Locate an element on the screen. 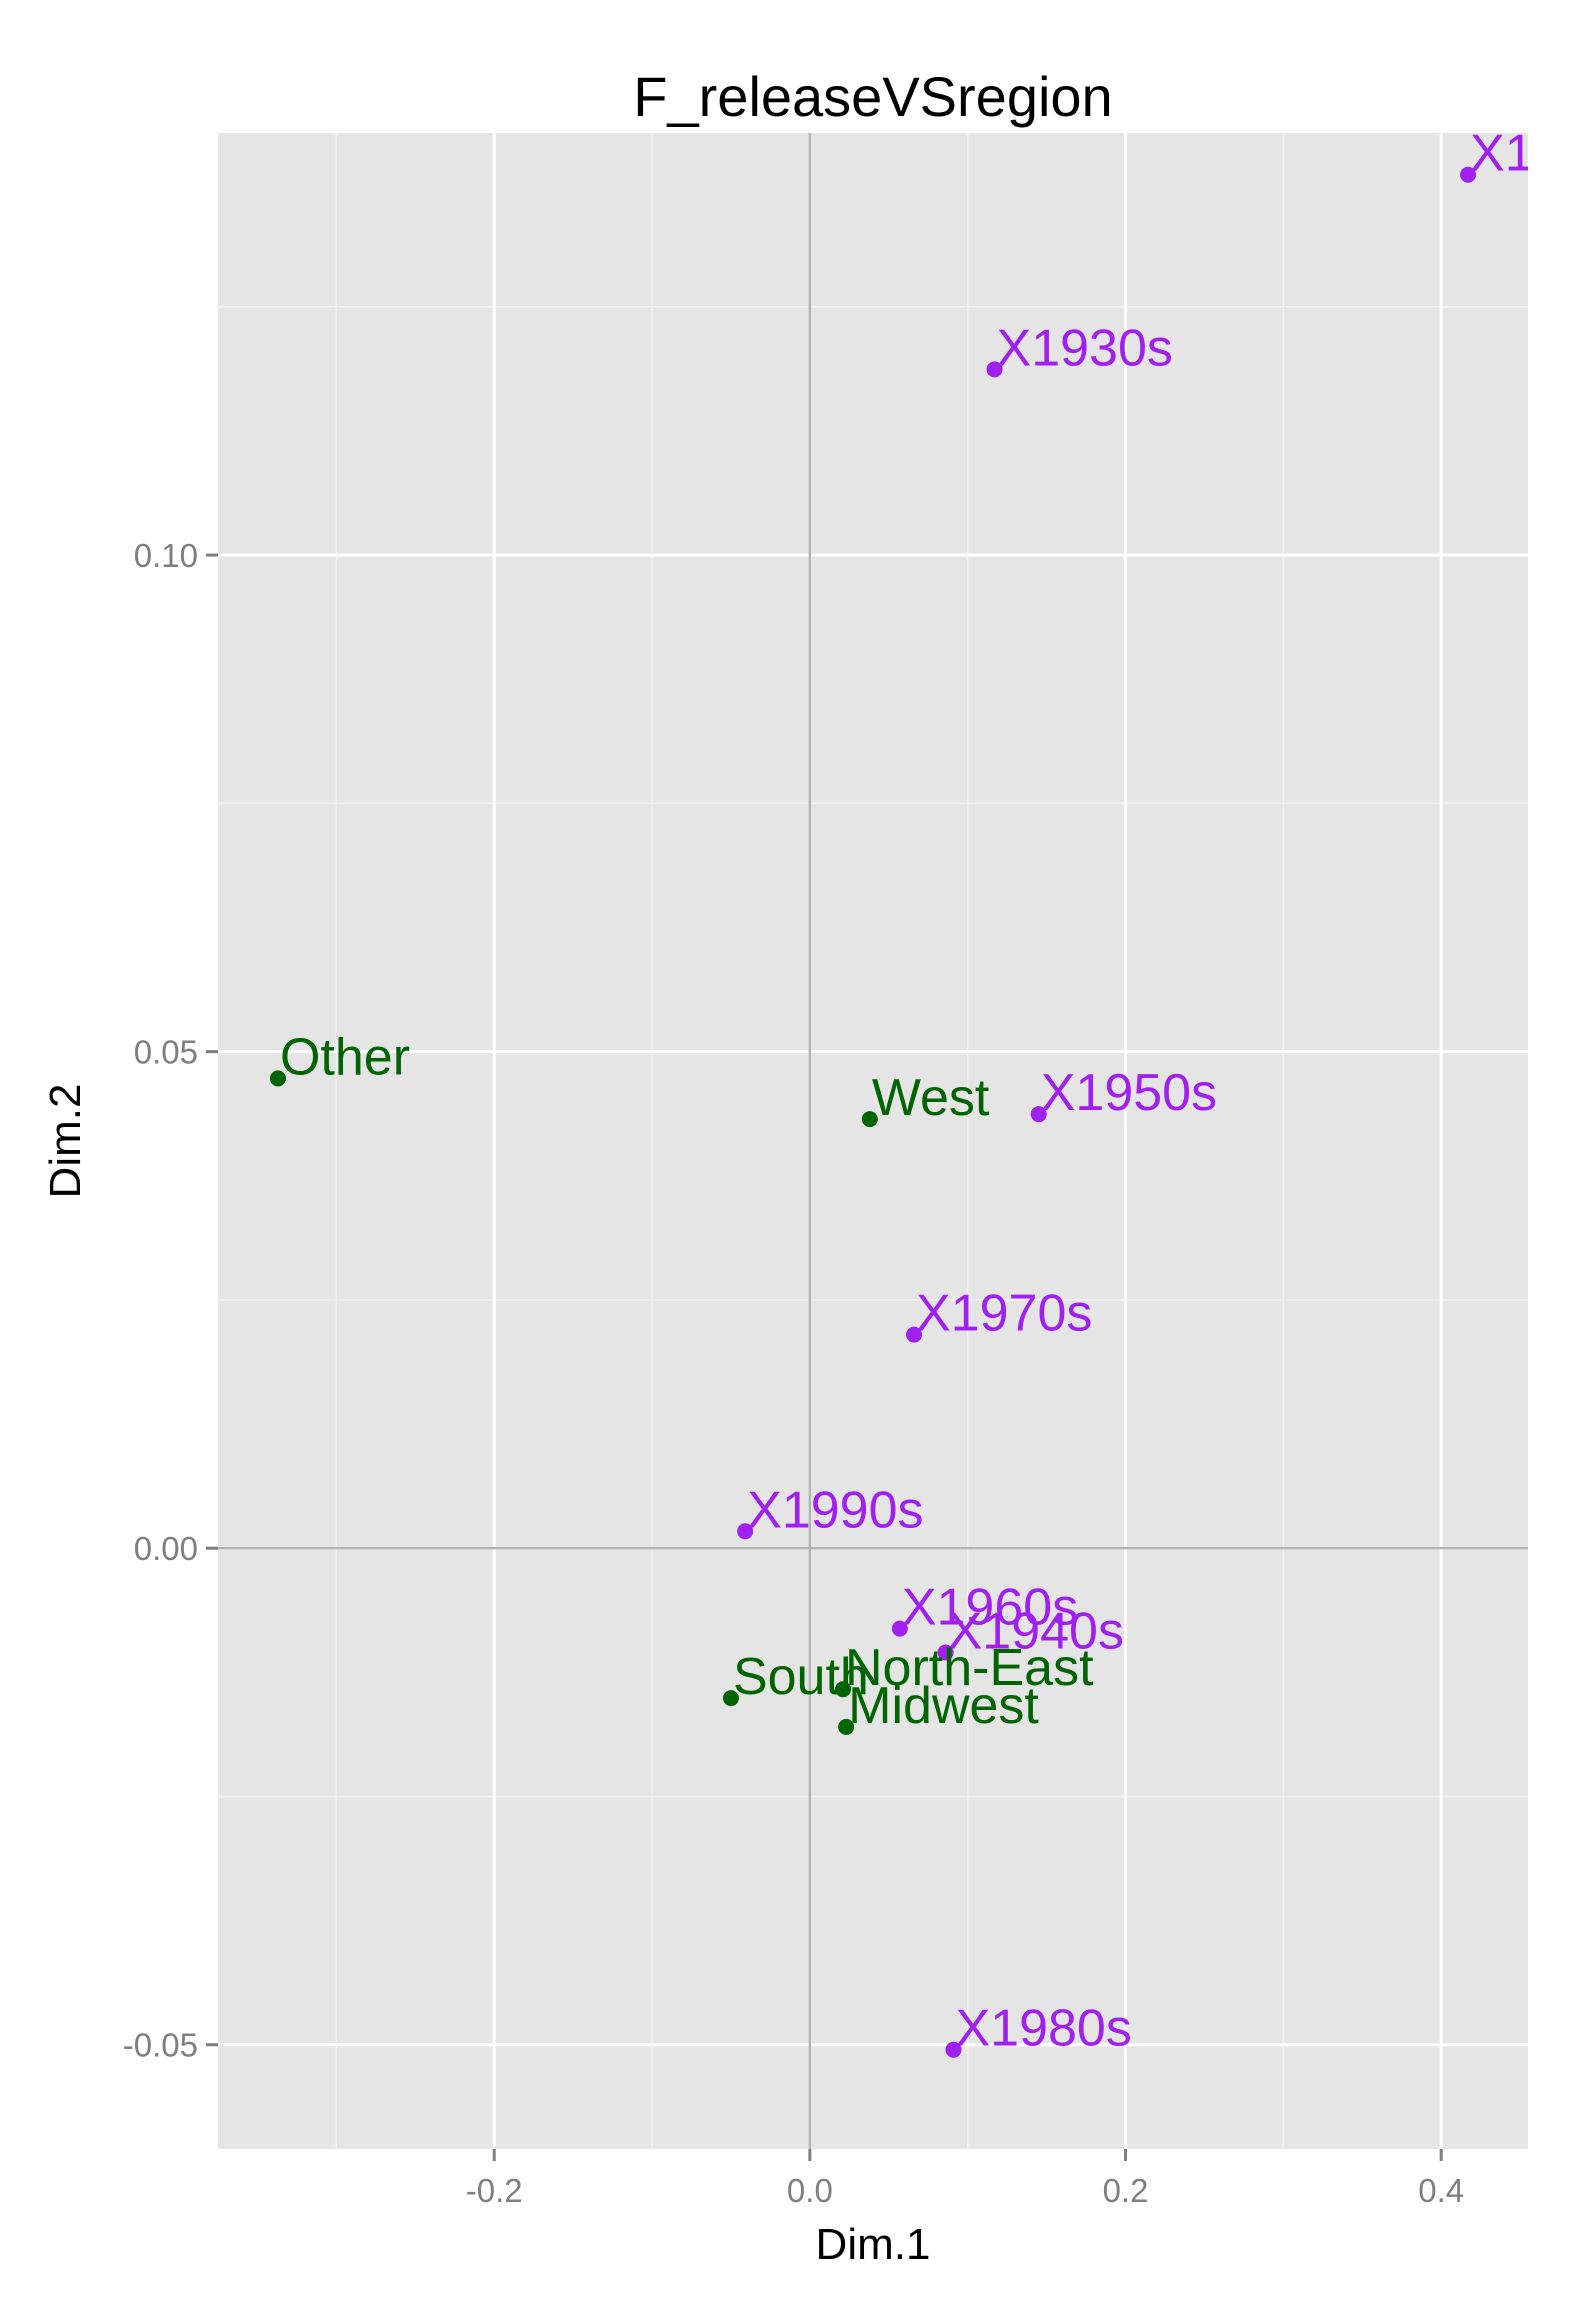 The height and width of the screenshot is (2304, 1587). point-label: X1930s is located at coordinates (1085, 348).